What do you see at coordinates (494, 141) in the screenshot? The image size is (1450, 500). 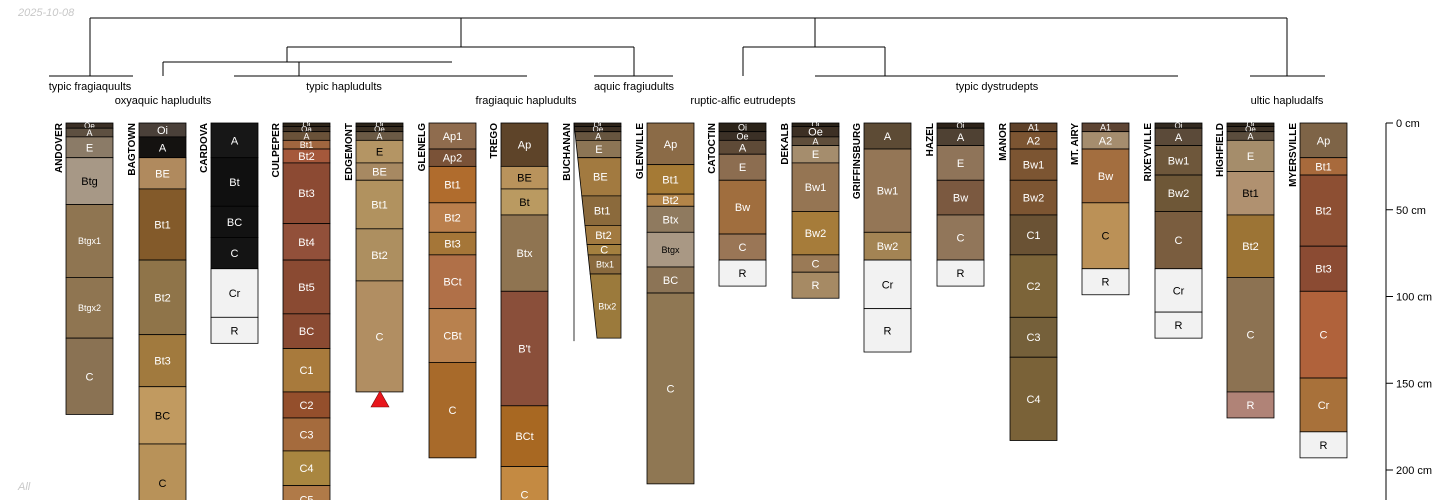 I see `profile-name-label: TREGO` at bounding box center [494, 141].